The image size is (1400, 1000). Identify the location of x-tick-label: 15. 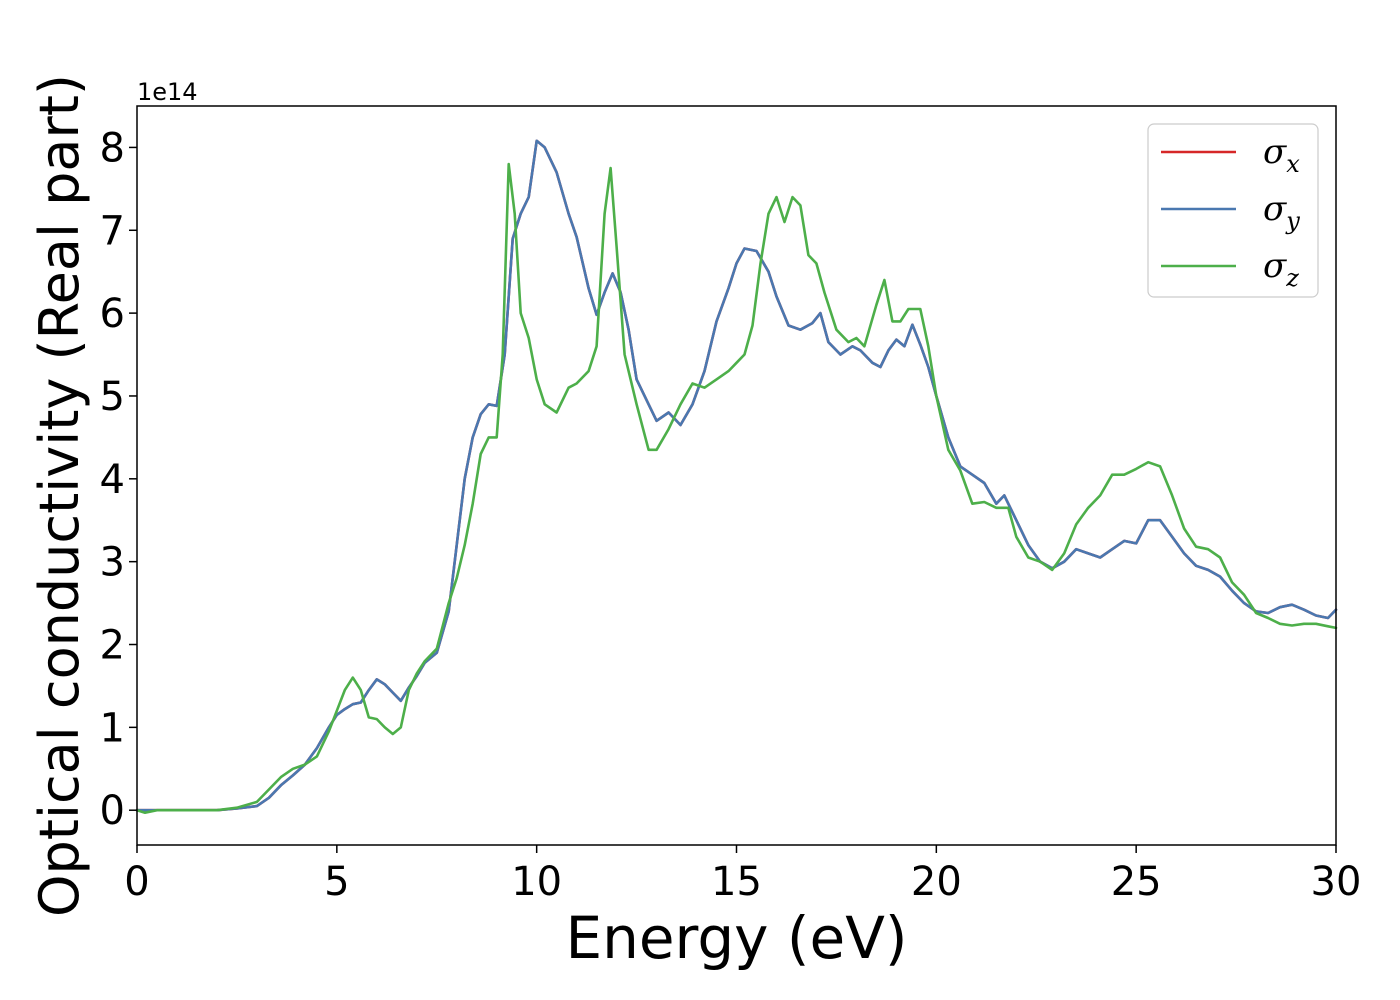
(736, 882).